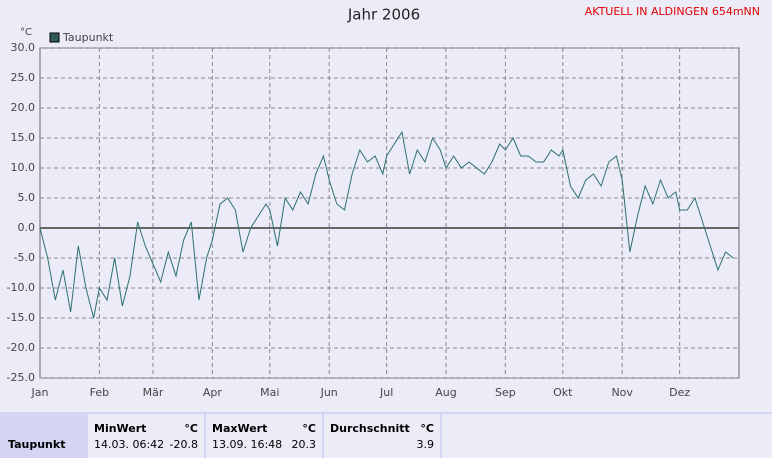 The height and width of the screenshot is (458, 772). Describe the element at coordinates (27, 227) in the screenshot. I see `y-tick-label: 0.0` at that location.